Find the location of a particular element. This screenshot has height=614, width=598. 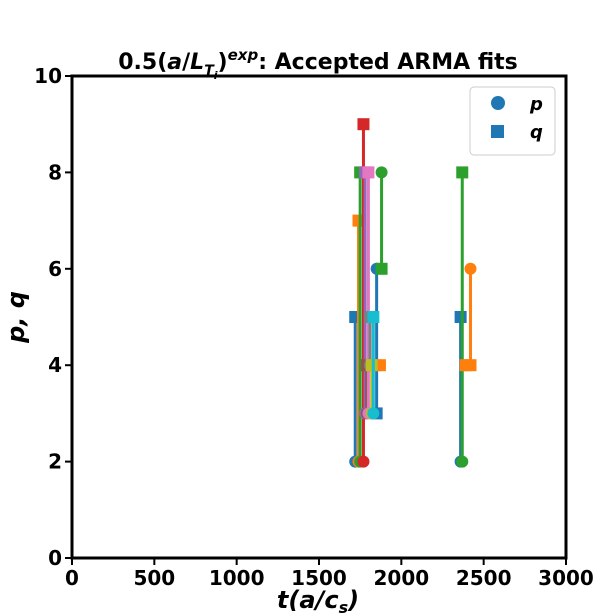

x-tick-label: 0 is located at coordinates (72, 578).